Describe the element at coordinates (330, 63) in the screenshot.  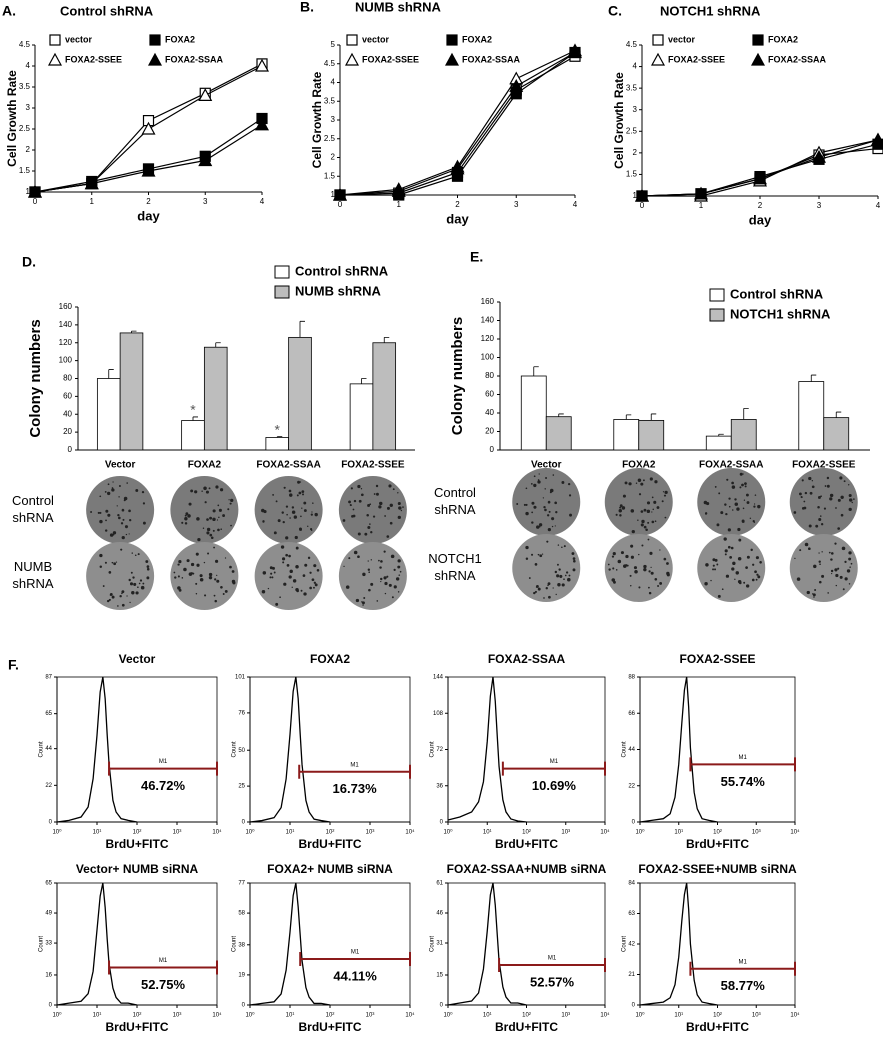
I see `y-tick-label: 4.5` at that location.